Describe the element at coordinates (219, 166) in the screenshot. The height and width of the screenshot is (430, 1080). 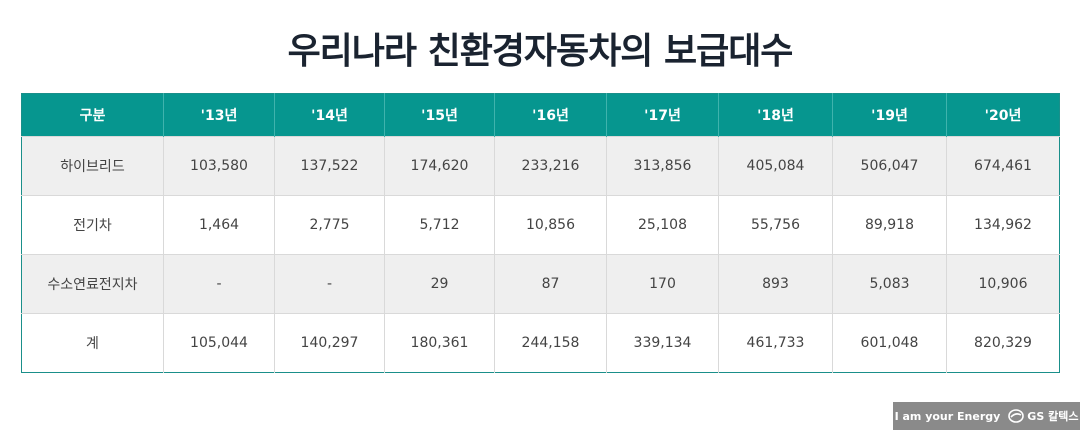
I see `table-cell: 103,580` at that location.